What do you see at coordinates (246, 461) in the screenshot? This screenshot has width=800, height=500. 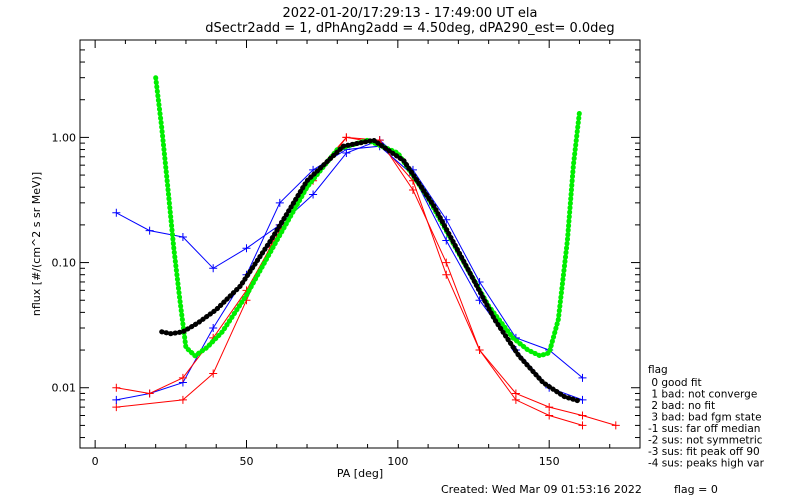 I see `x-tick-label: 50` at bounding box center [246, 461].